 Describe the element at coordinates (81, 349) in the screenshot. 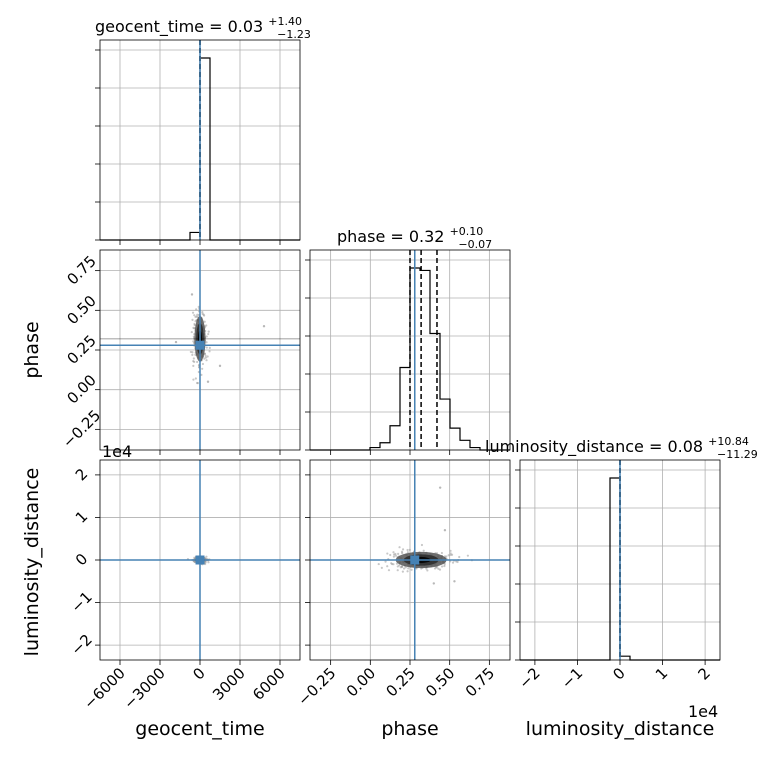

I see `tick-label-y: 0.25` at that location.